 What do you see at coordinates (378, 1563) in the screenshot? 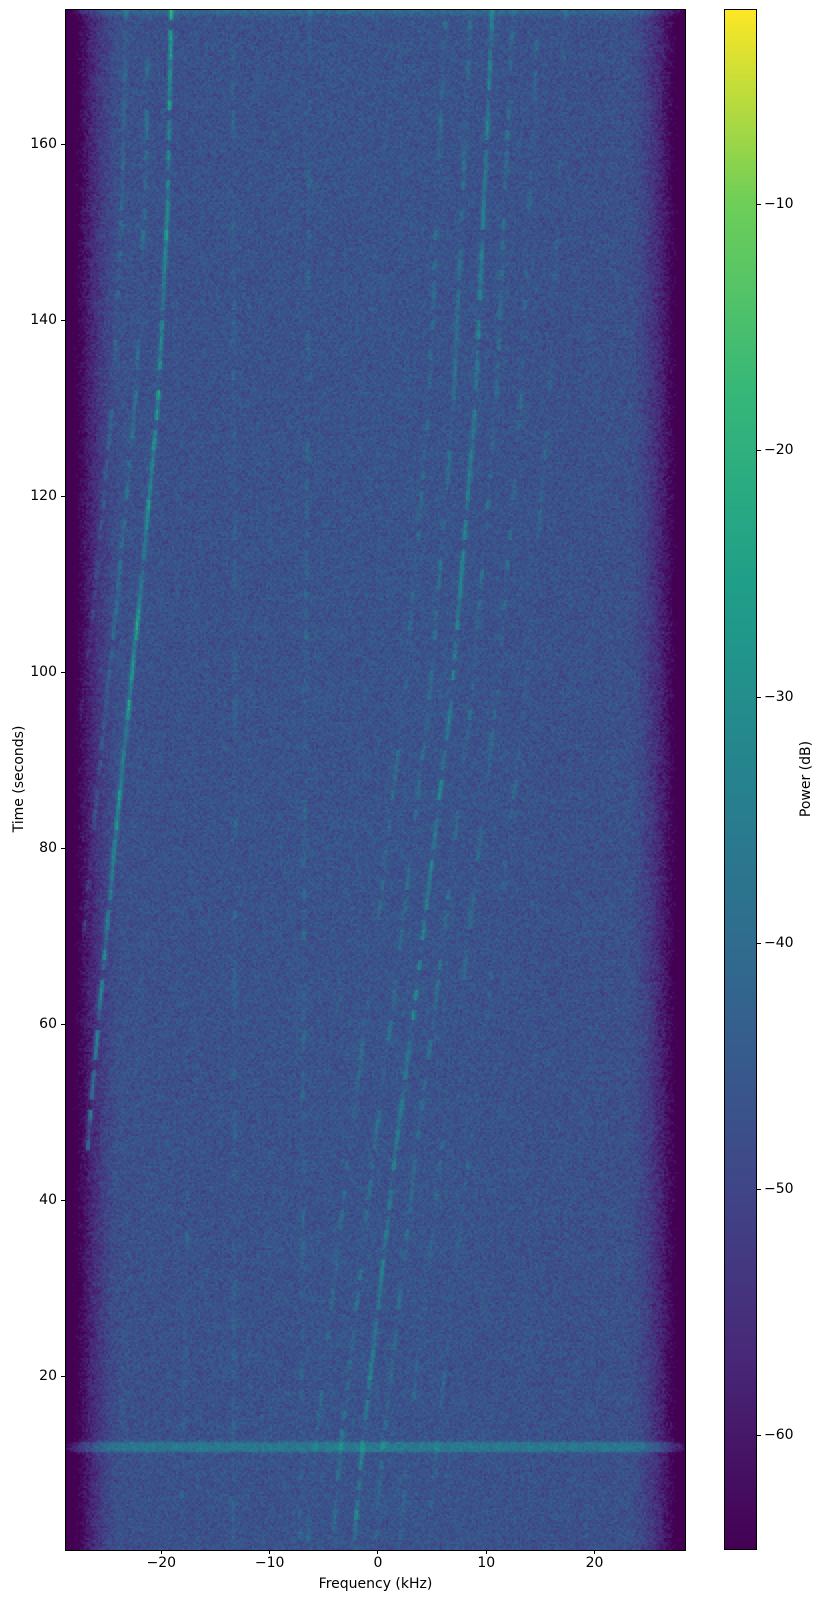
I see `x-tick-label: 0` at bounding box center [378, 1563].